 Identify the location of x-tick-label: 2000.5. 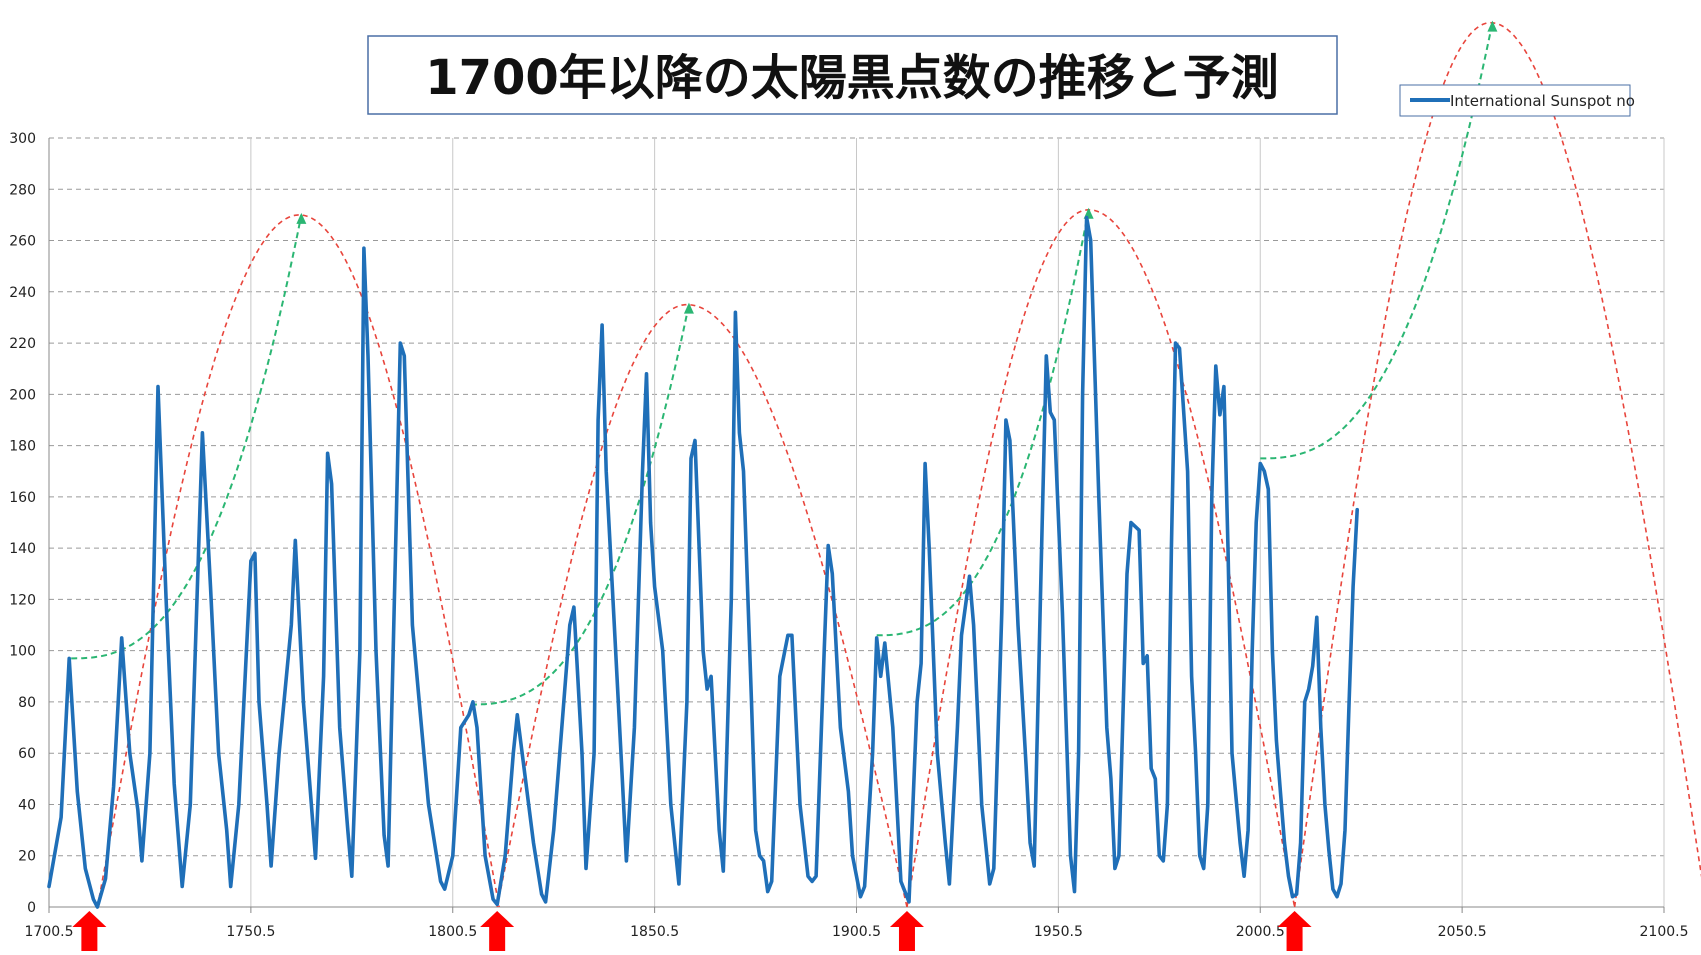
(1260, 932).